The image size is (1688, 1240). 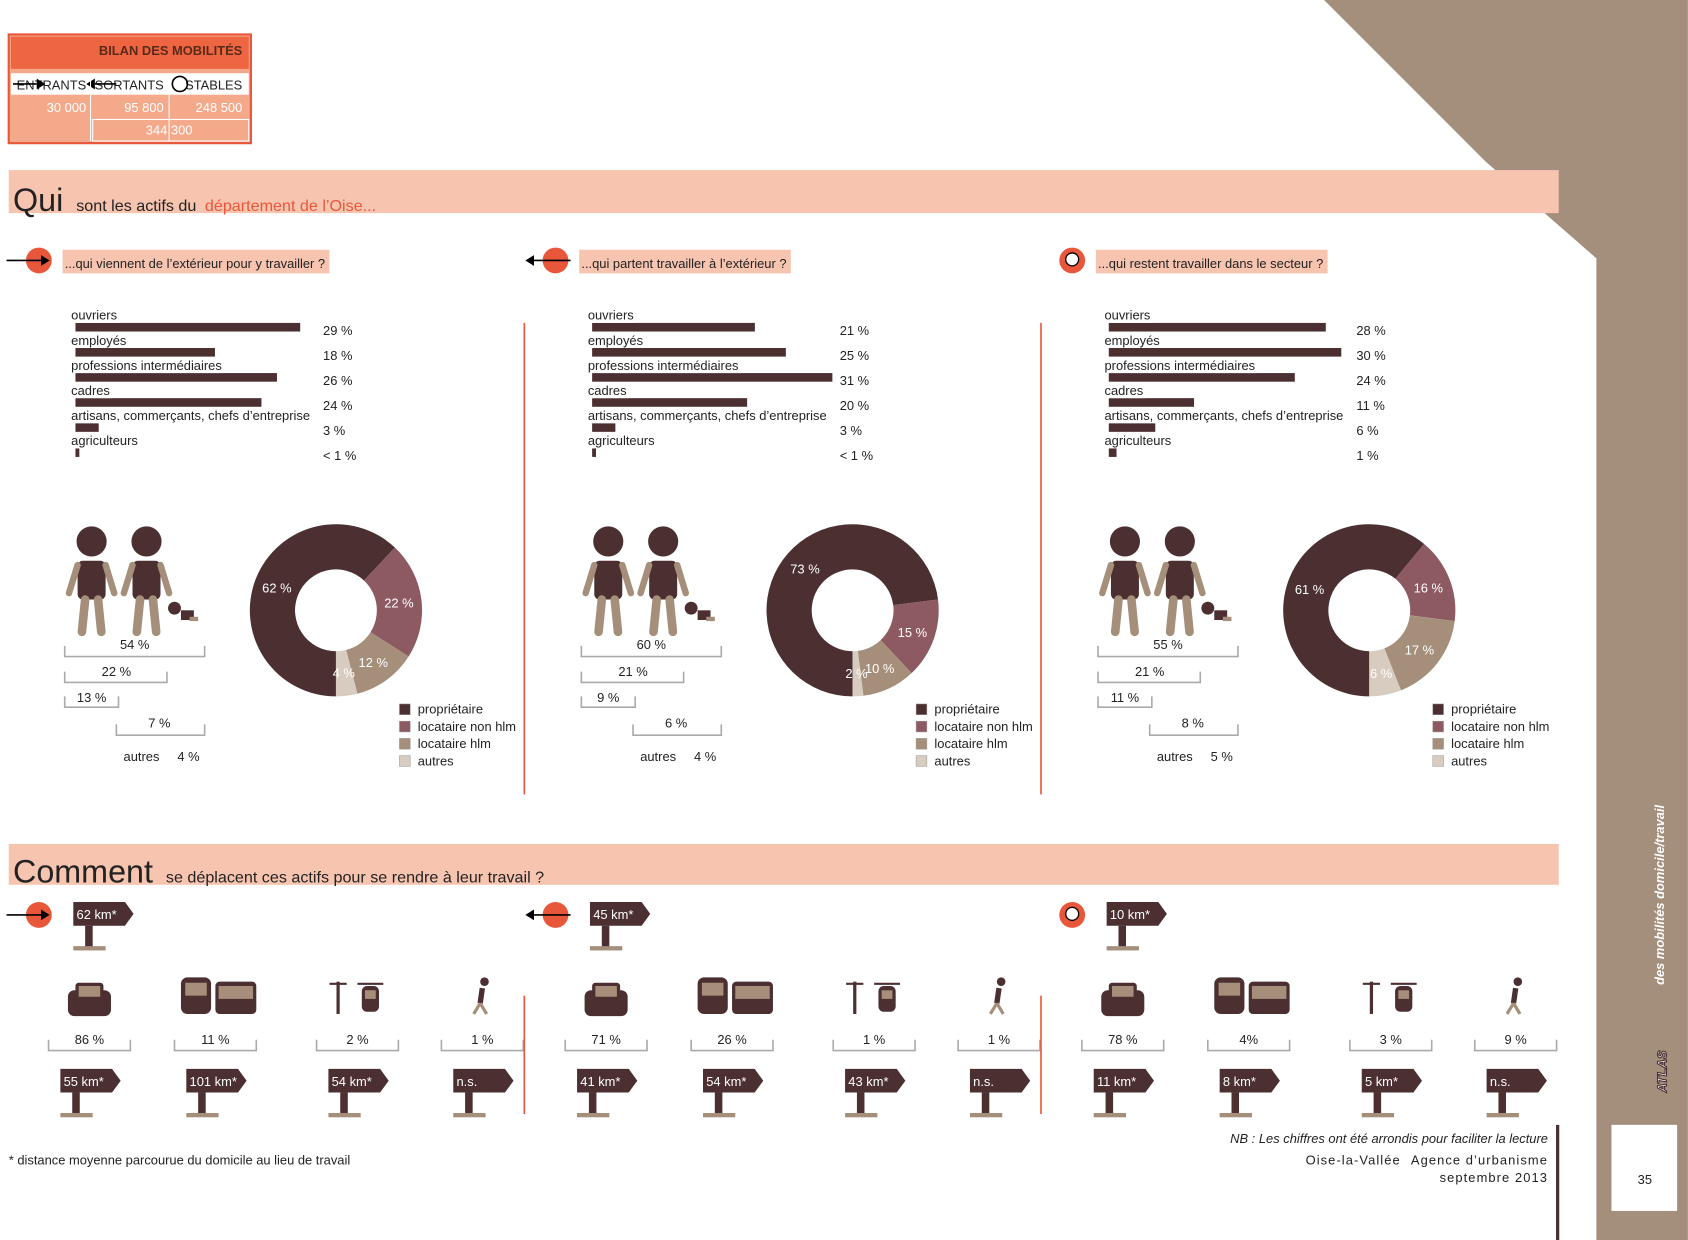 What do you see at coordinates (732, 1039) in the screenshot?
I see `mode-share: 26 %` at bounding box center [732, 1039].